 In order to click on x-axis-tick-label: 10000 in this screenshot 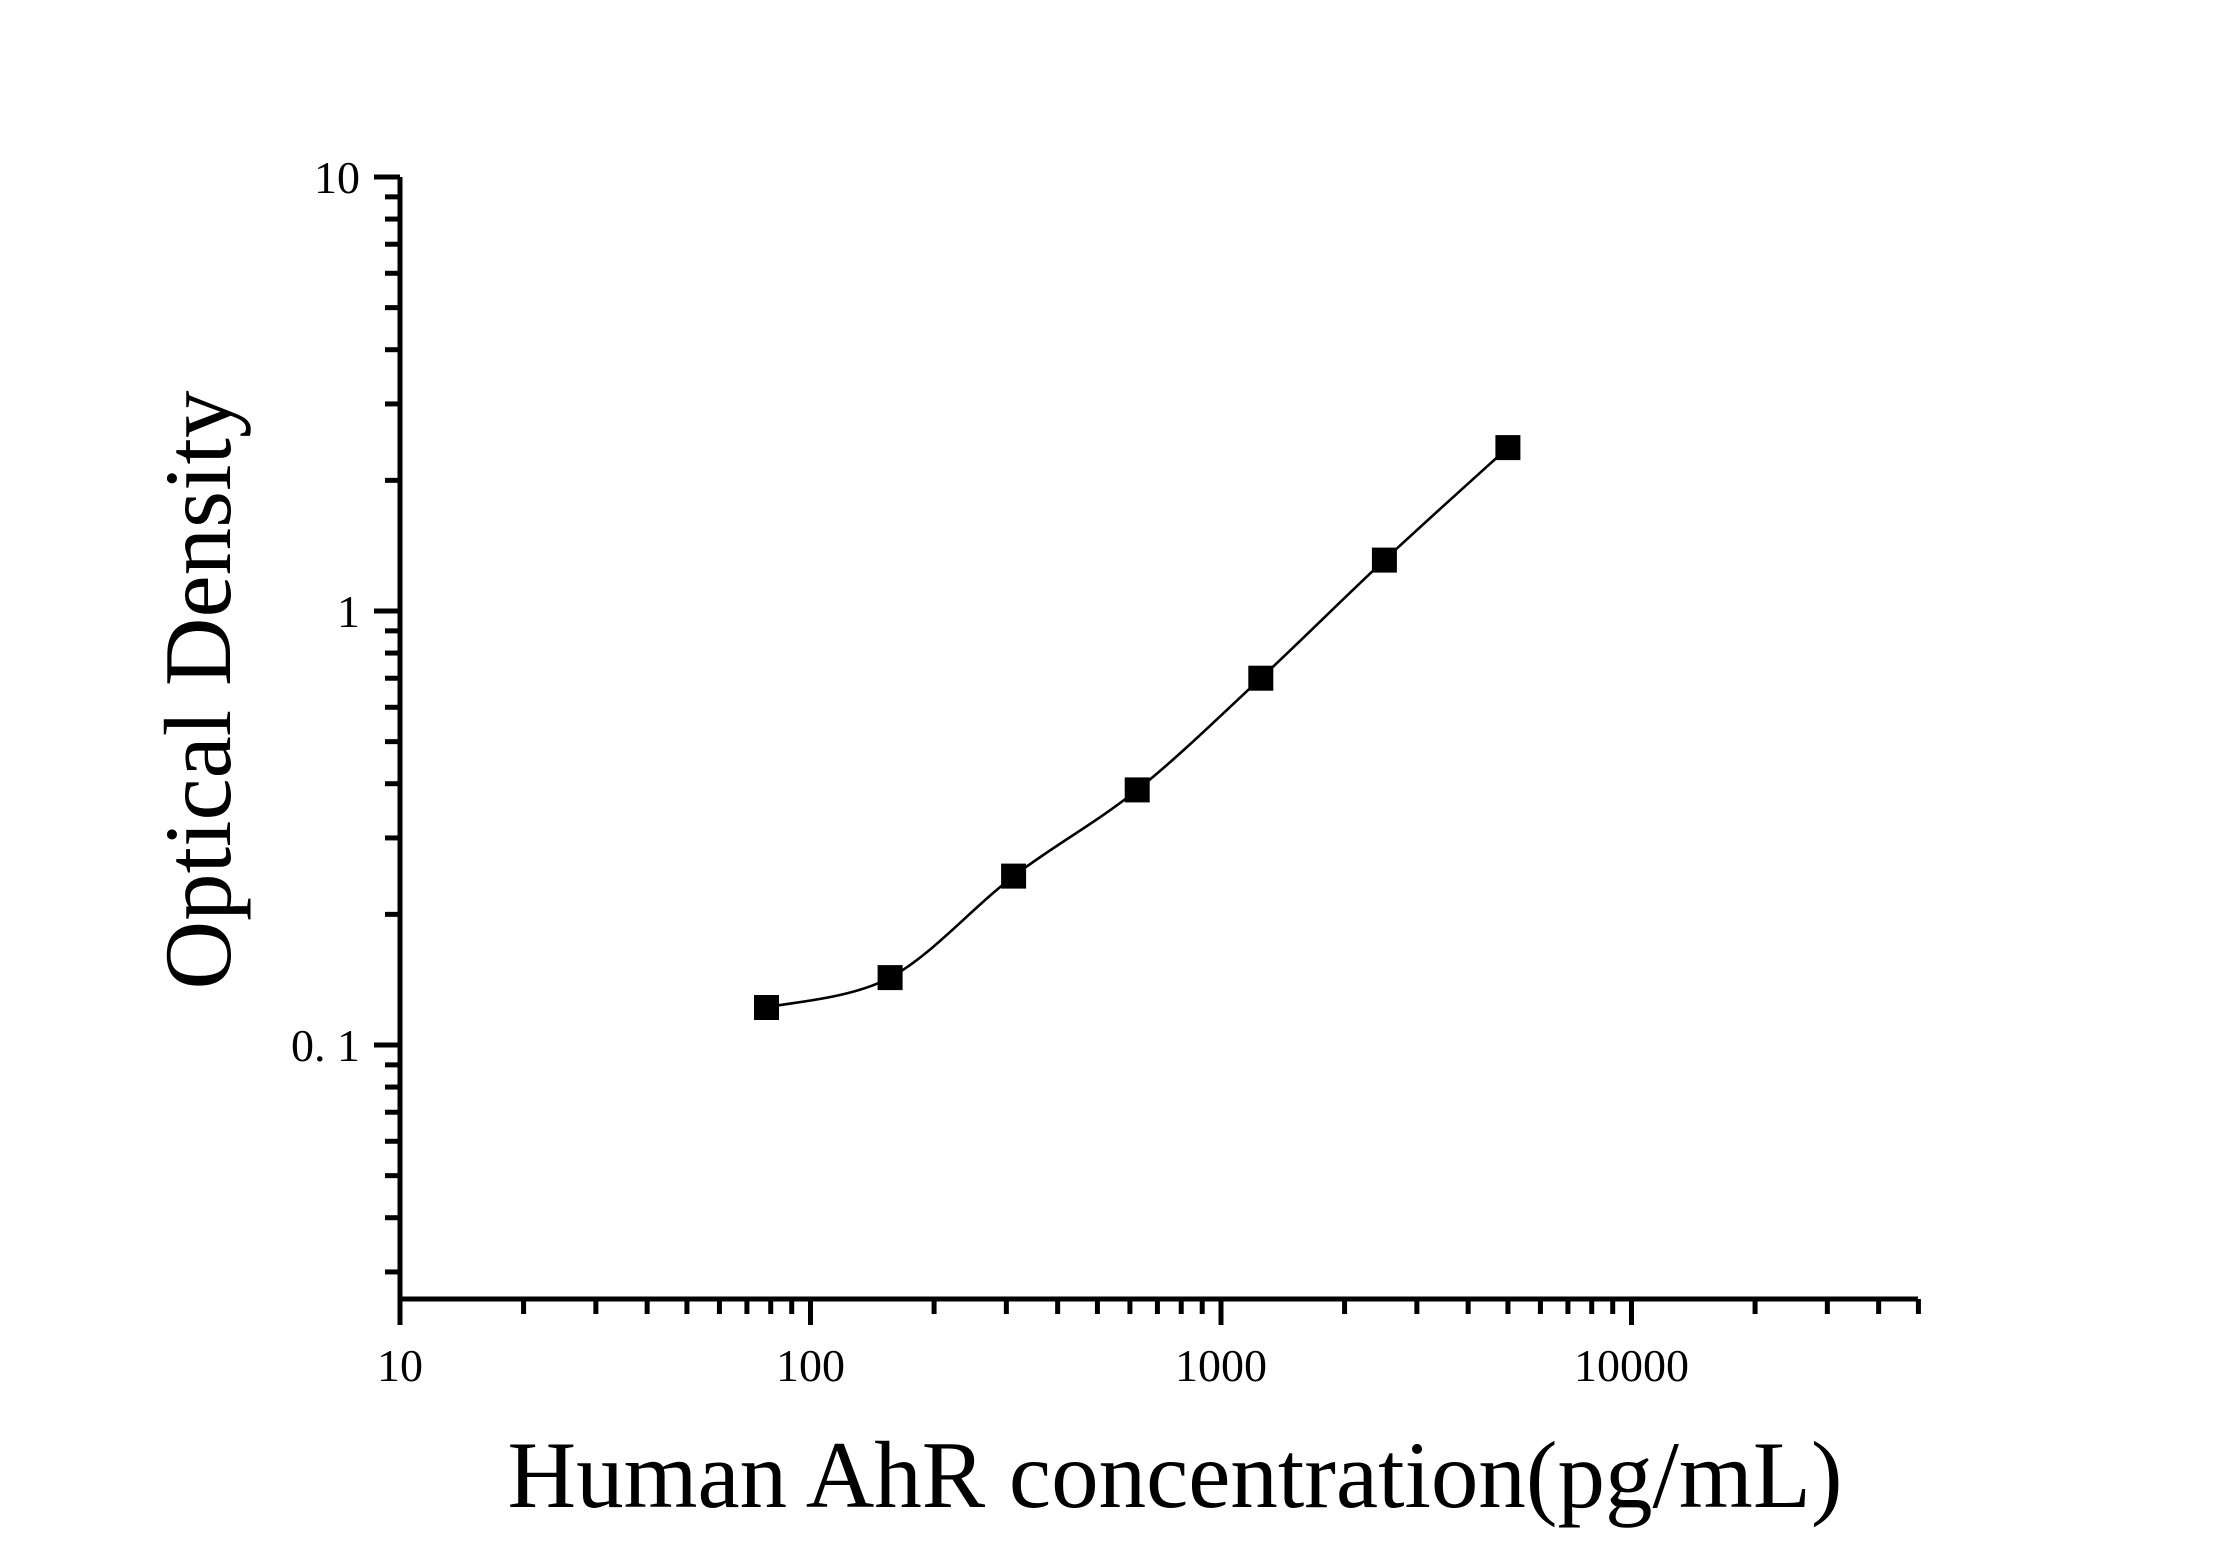, I will do `click(1631, 1365)`.